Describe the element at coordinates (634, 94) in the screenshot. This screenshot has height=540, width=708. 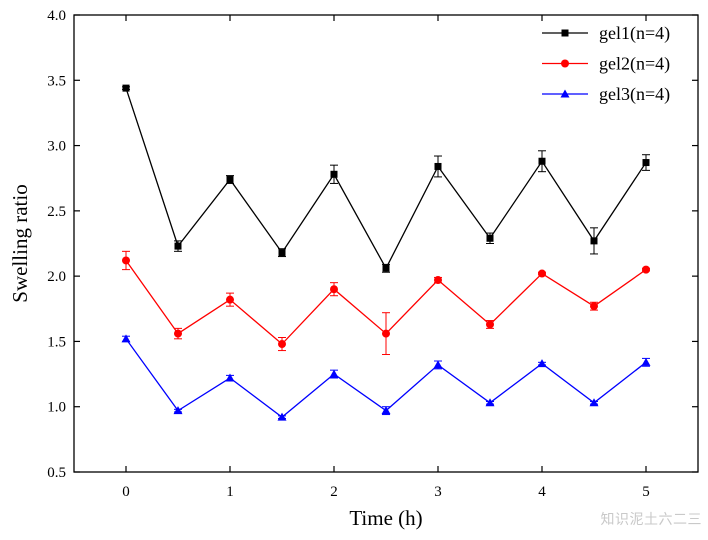
I see `legend-label: gel3(n=4)` at that location.